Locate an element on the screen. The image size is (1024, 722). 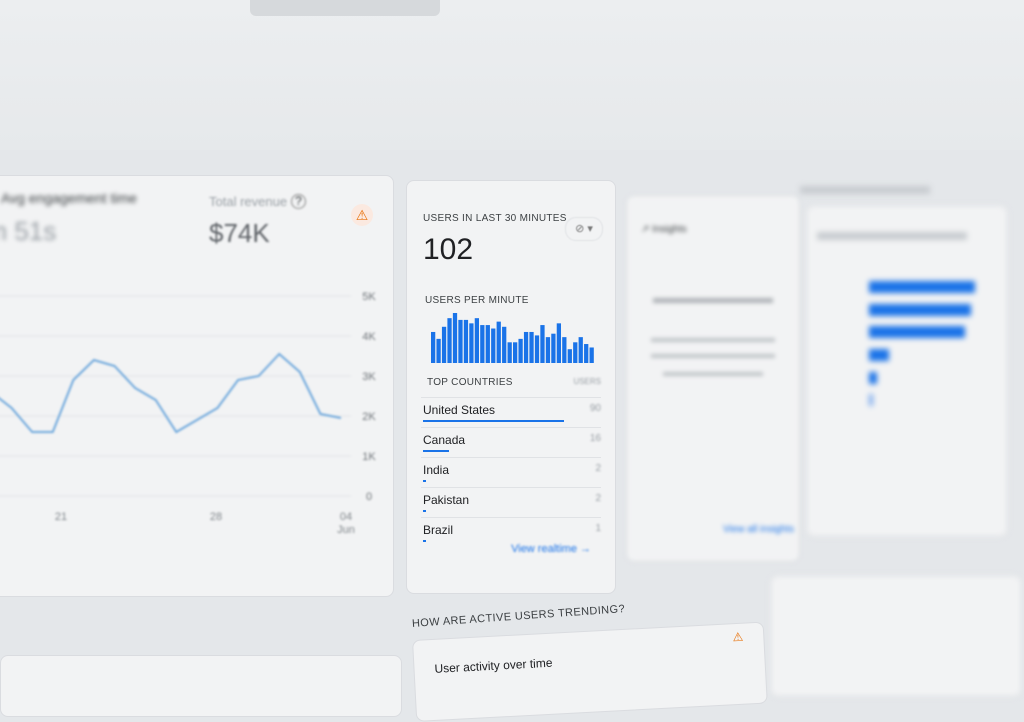
view-realtime-link: View realtime → is located at coordinates (551, 549).